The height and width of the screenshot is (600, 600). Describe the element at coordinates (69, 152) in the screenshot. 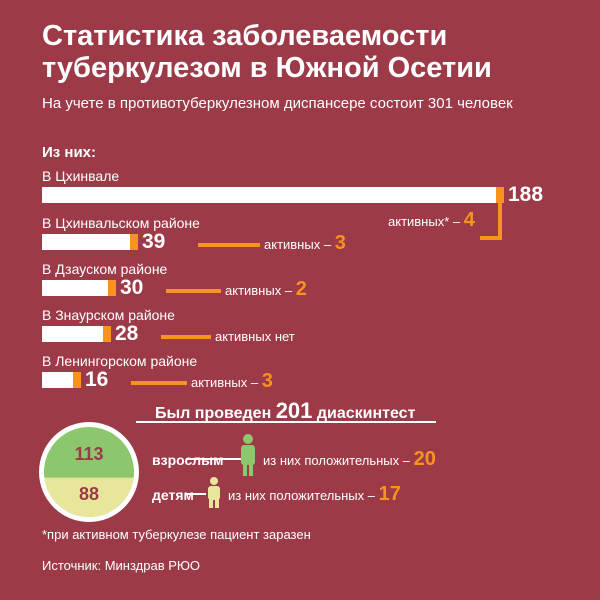

I see `of-them-label: Из них:` at that location.